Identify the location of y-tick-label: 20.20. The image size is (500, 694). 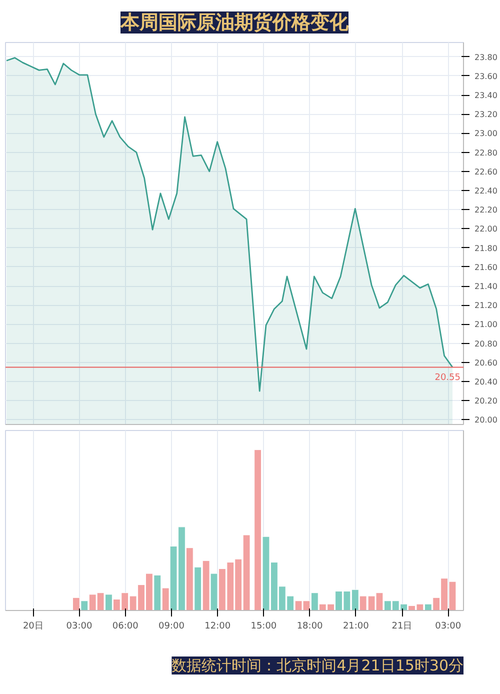
(486, 401).